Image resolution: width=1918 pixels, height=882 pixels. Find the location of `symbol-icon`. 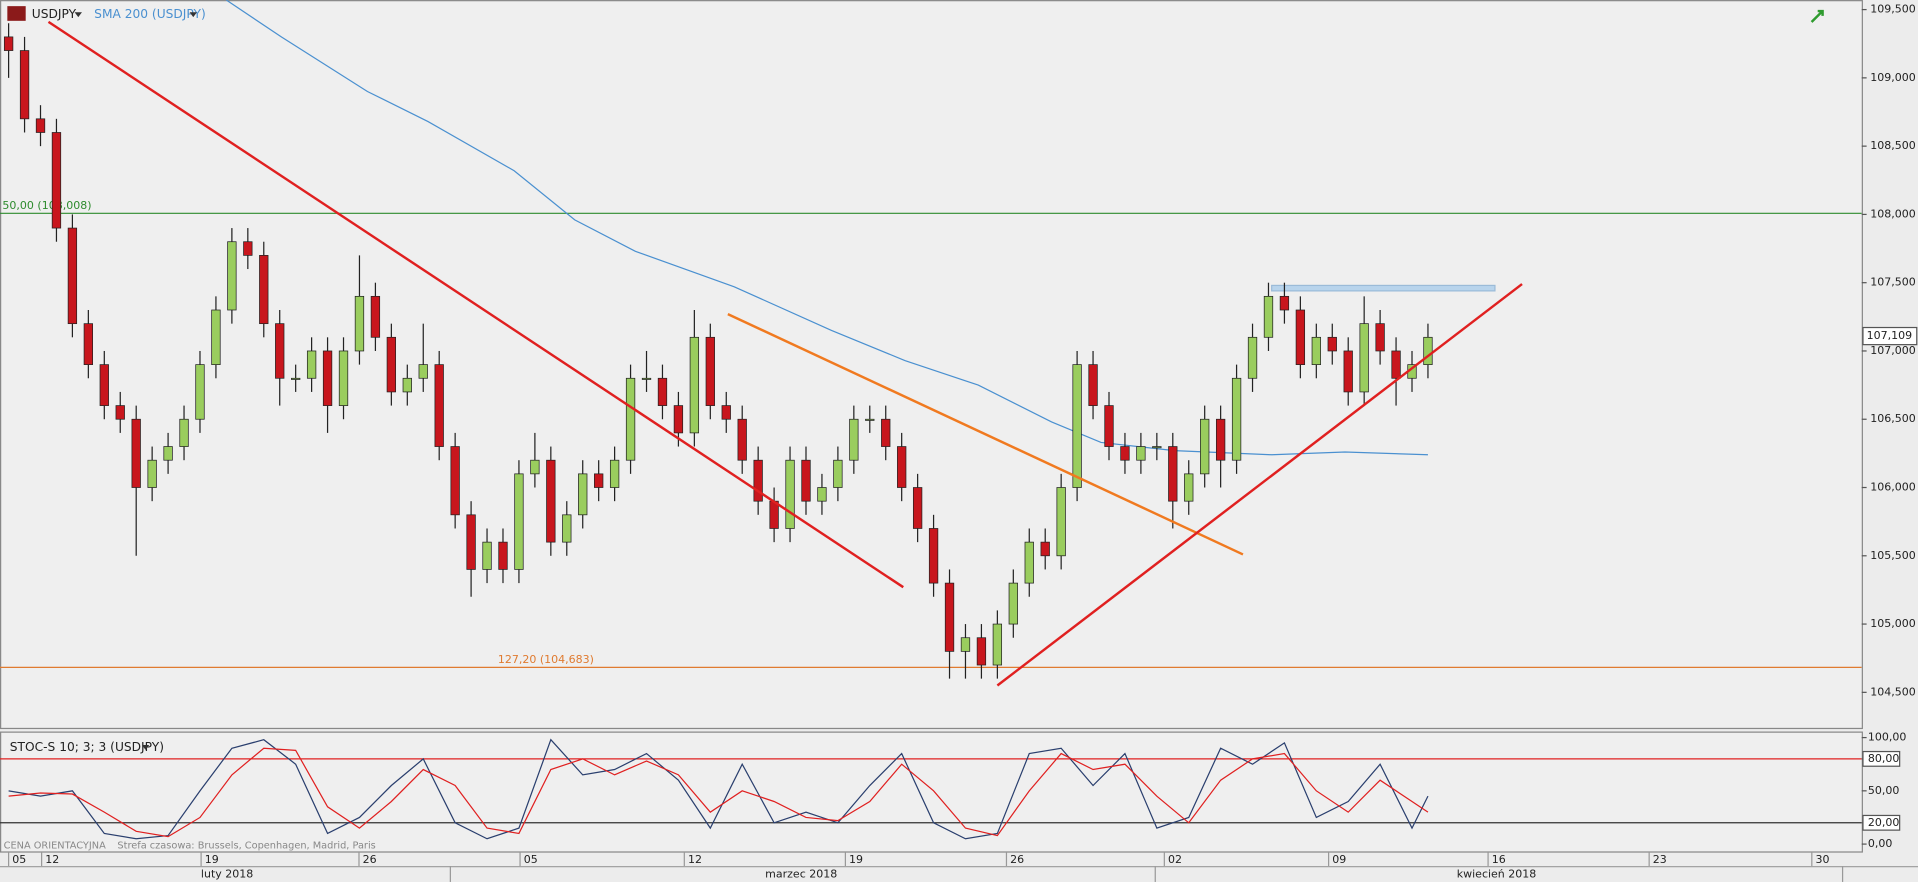

symbol-icon is located at coordinates (16, 13).